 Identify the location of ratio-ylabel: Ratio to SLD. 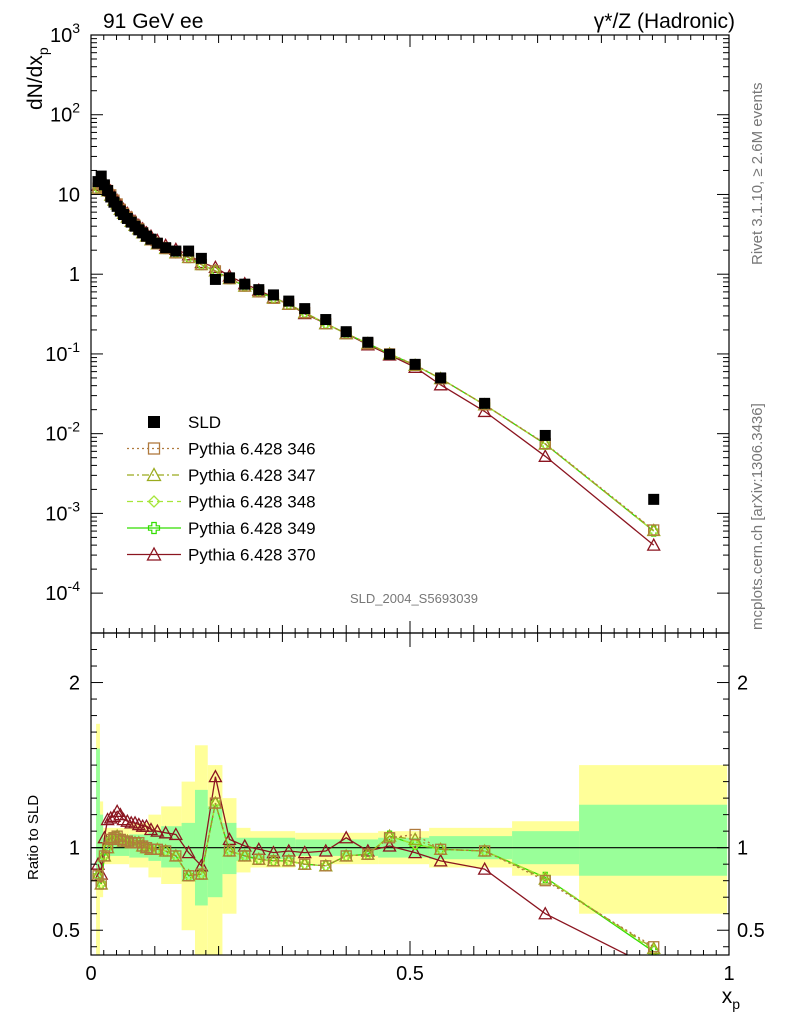
(33, 837).